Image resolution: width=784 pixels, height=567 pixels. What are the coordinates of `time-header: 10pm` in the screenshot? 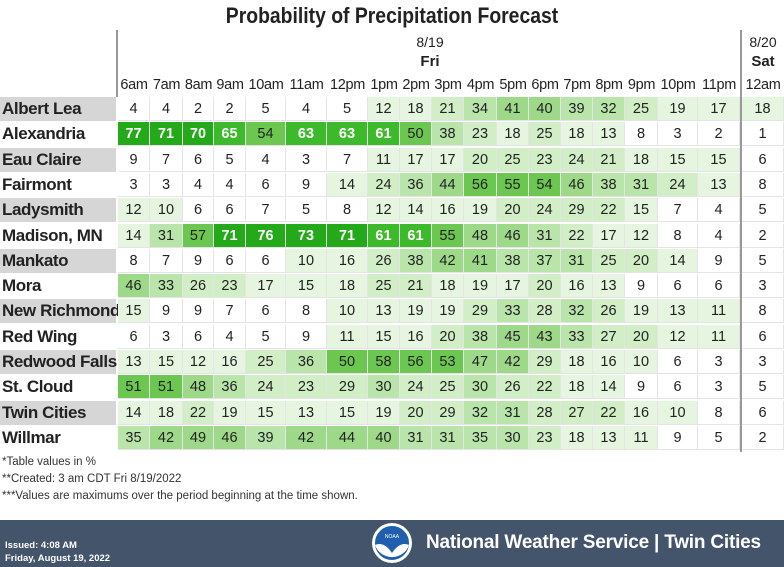 It's located at (678, 85).